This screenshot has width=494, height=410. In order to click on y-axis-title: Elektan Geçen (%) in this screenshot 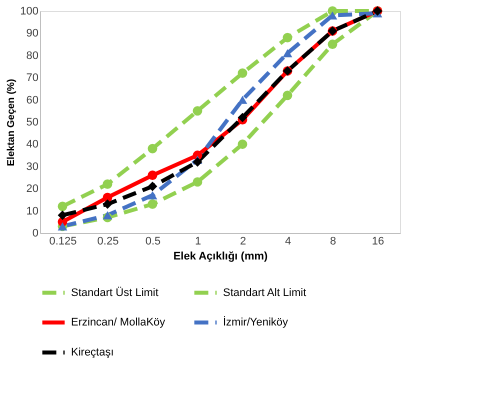, I will do `click(12, 122)`.